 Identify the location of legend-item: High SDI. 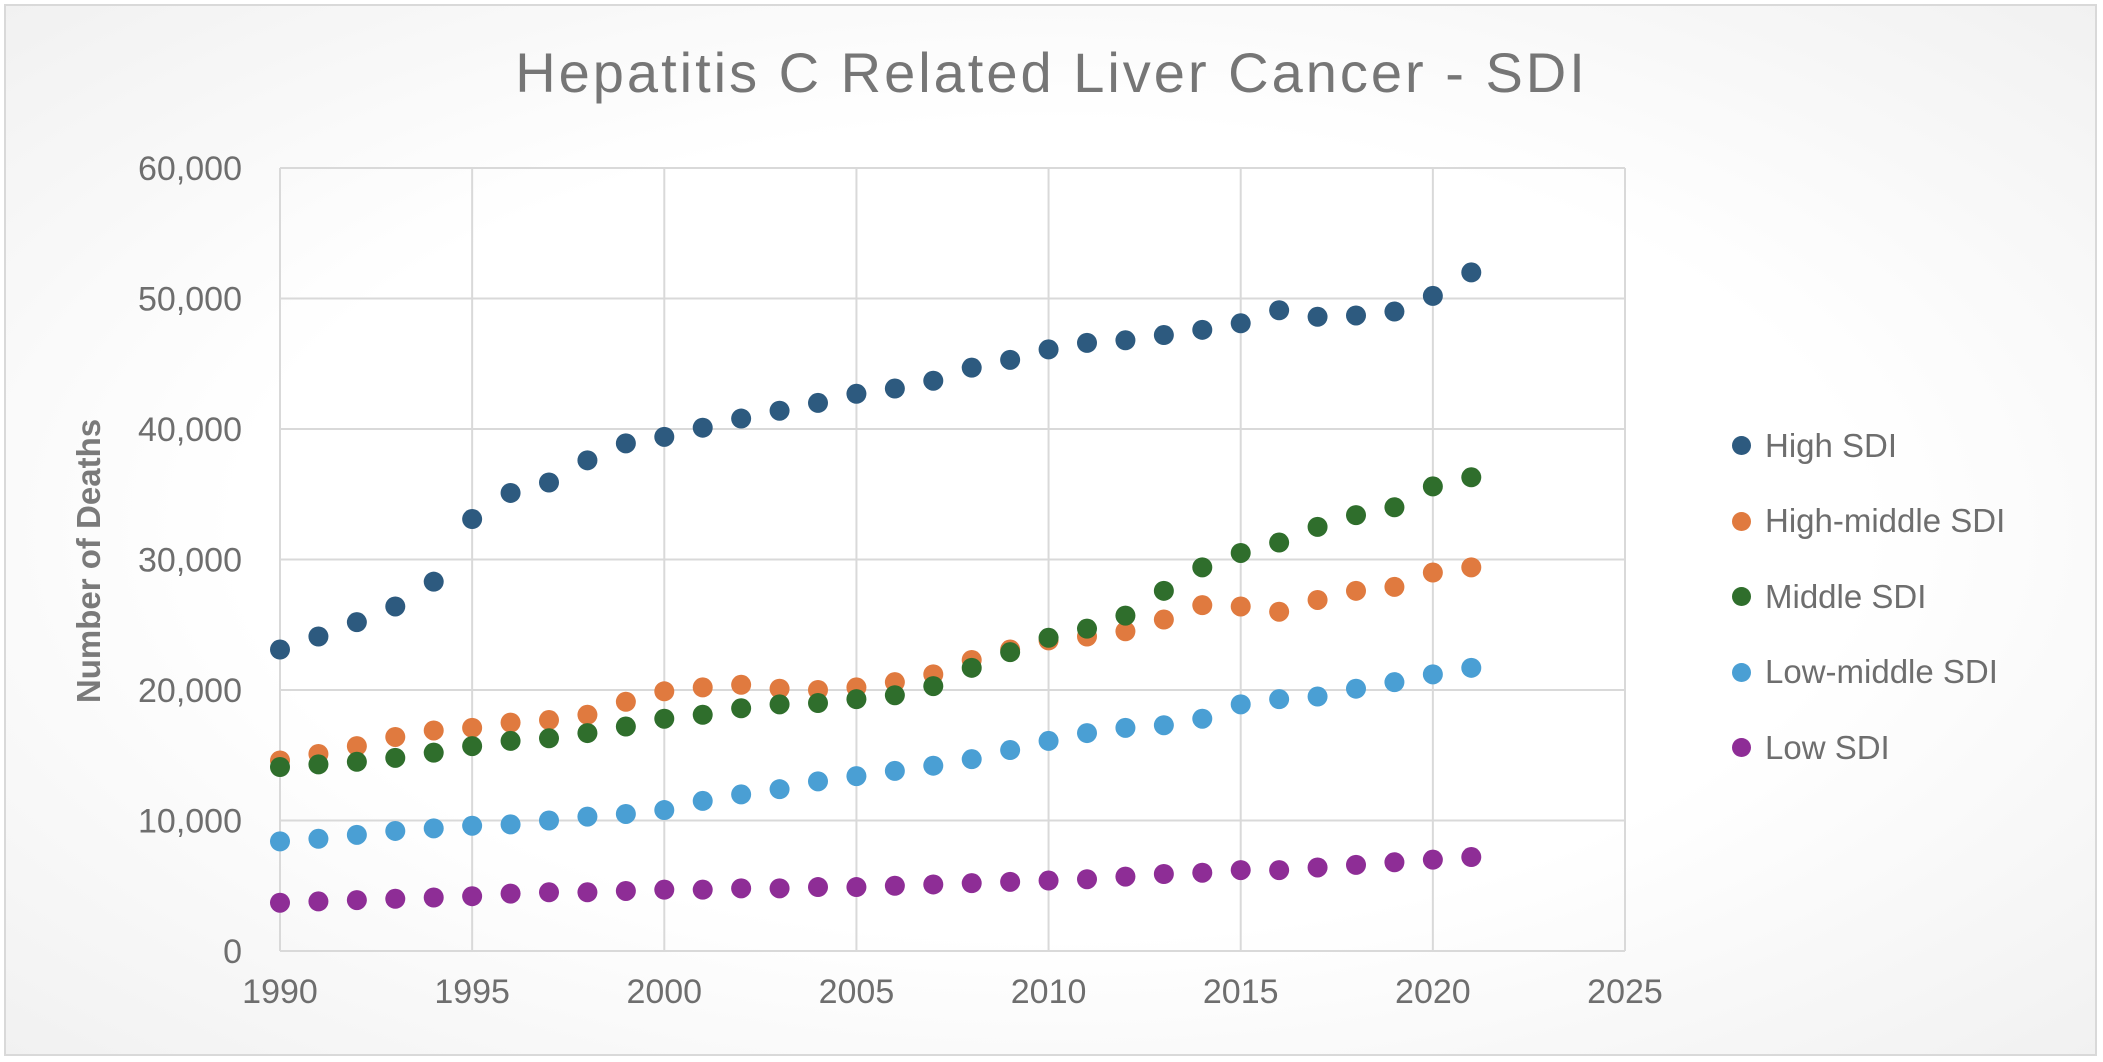
(1868, 446).